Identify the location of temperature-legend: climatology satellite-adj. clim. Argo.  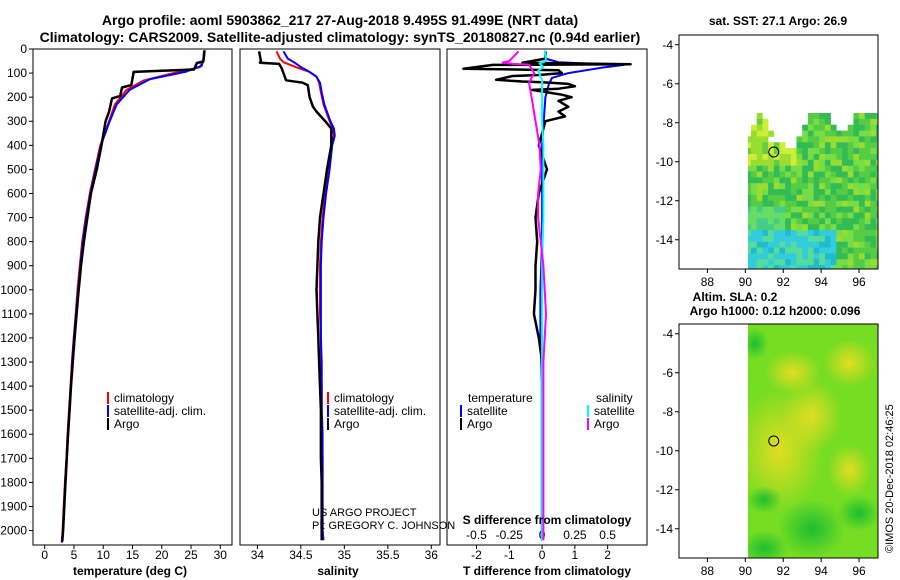
(156, 411).